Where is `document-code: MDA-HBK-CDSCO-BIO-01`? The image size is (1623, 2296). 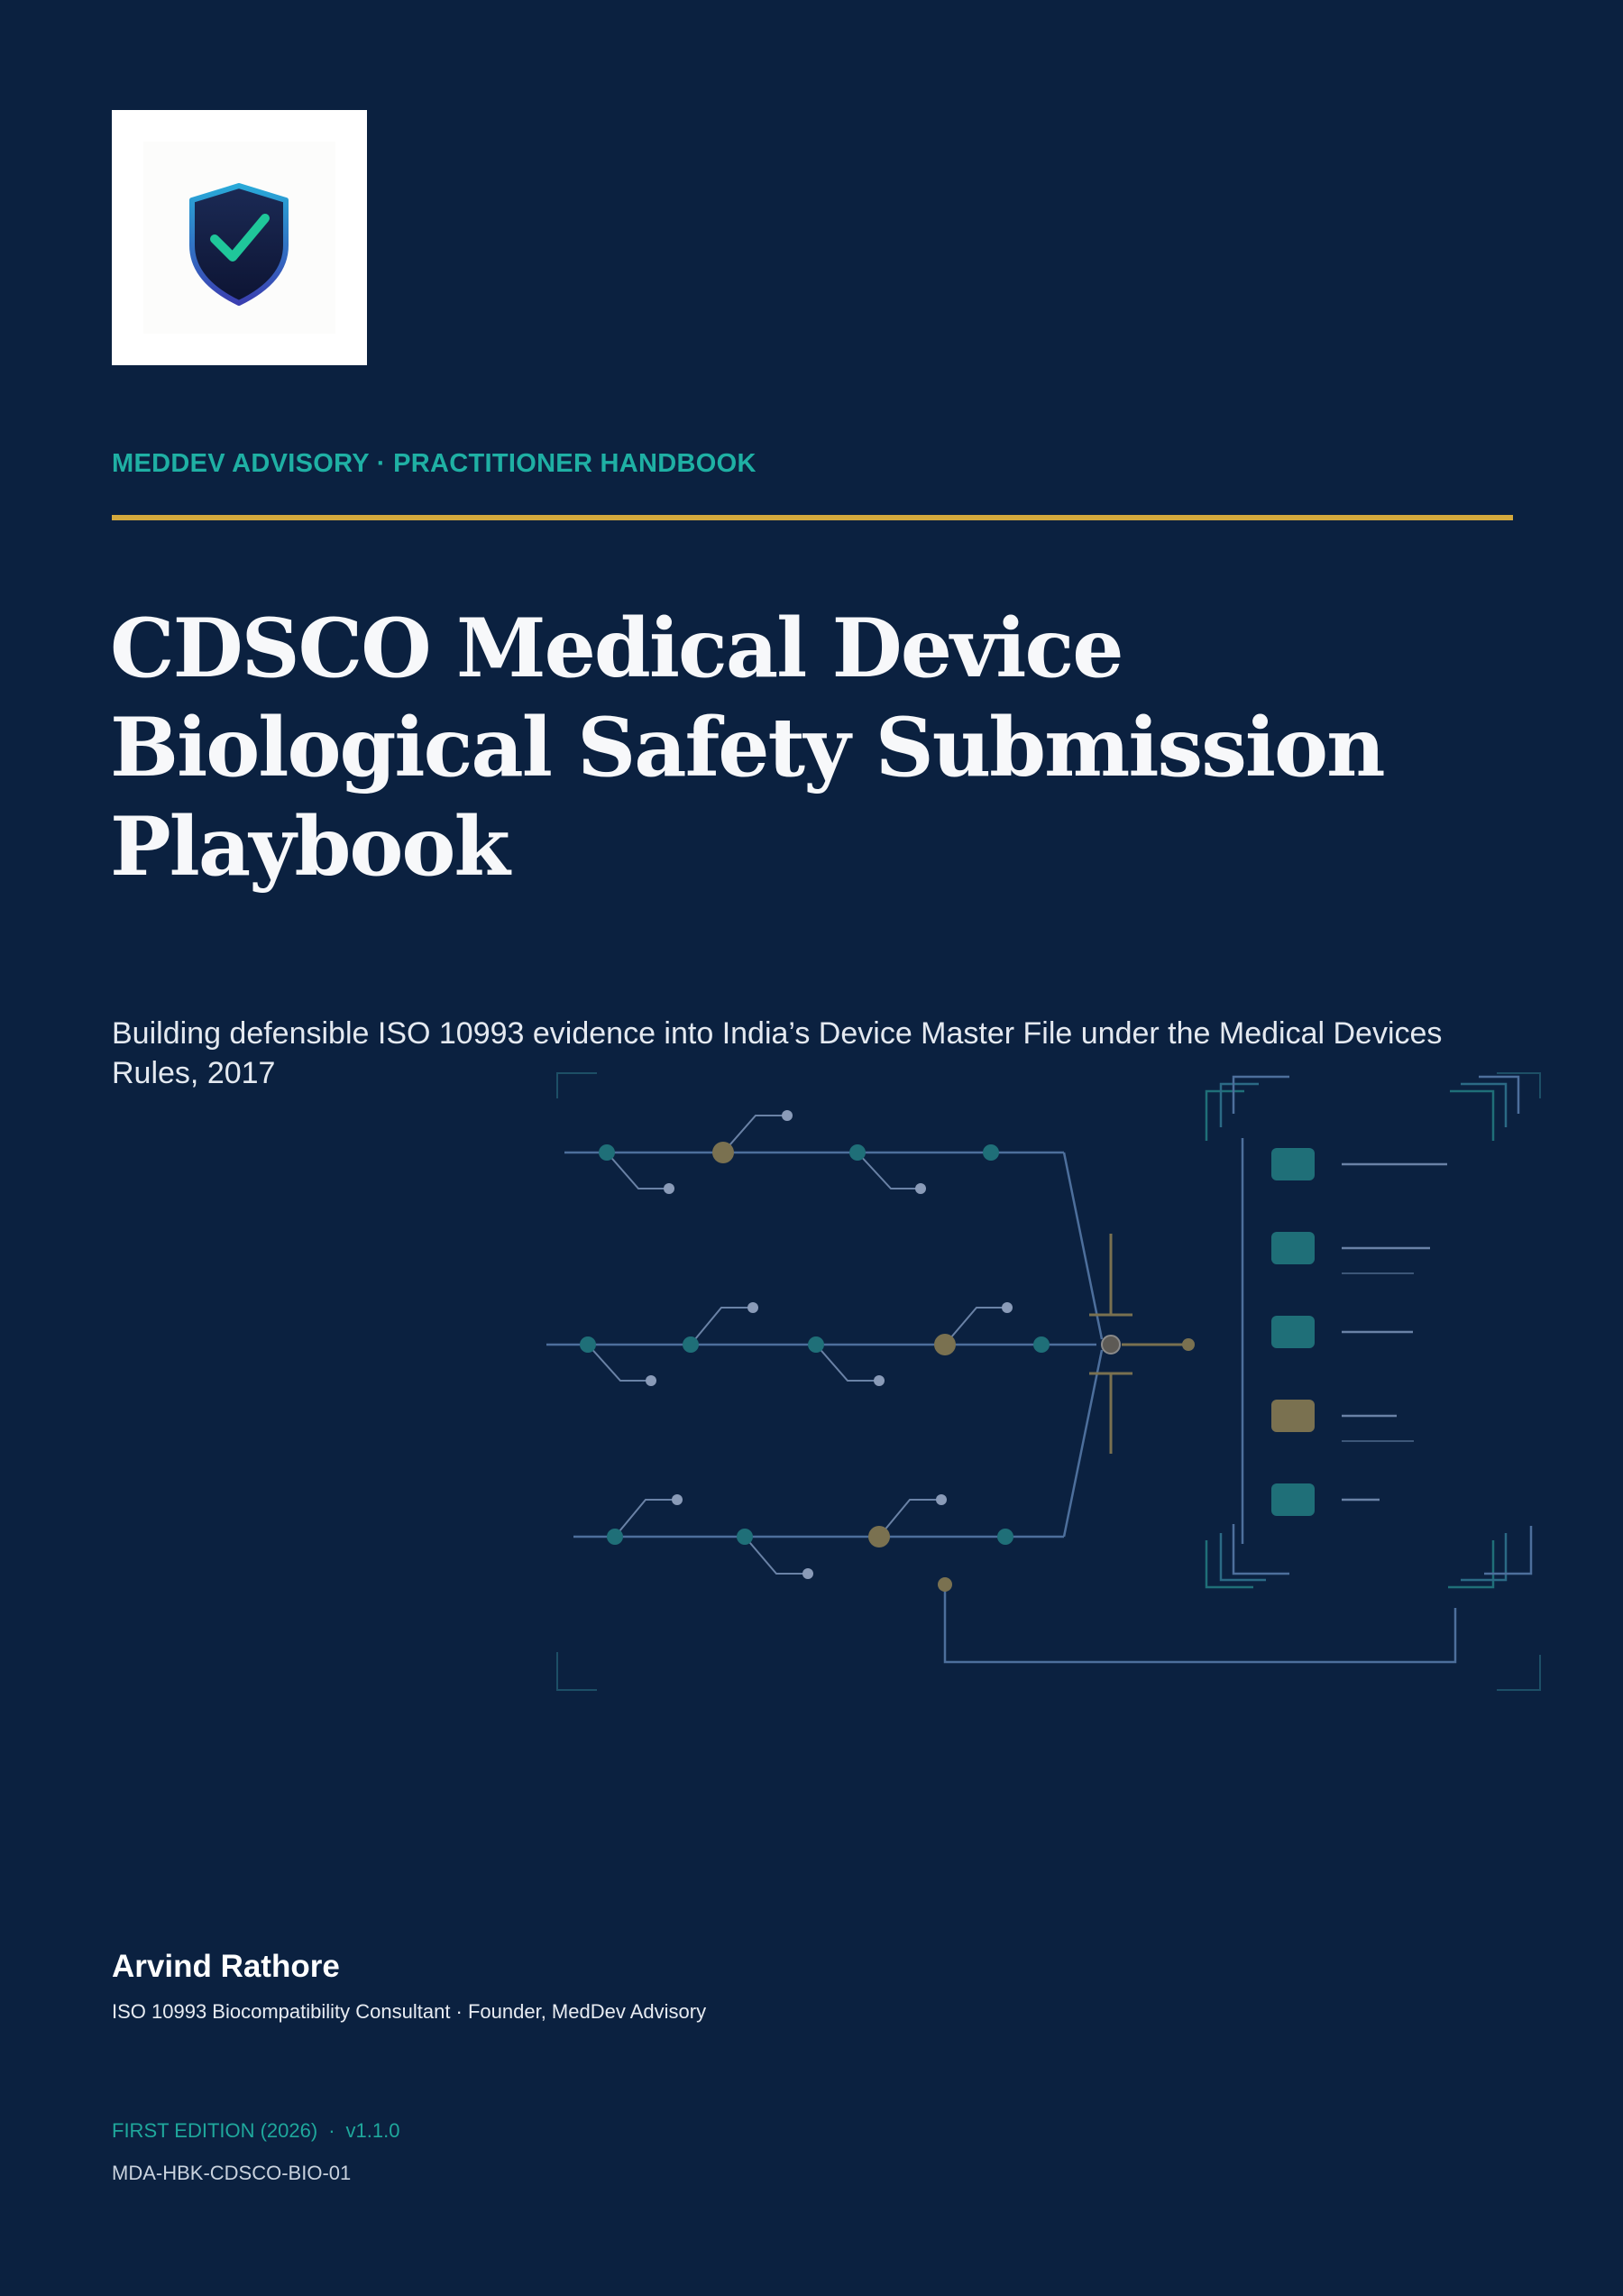
document-code: MDA-HBK-CDSCO-BIO-01 is located at coordinates (232, 2173).